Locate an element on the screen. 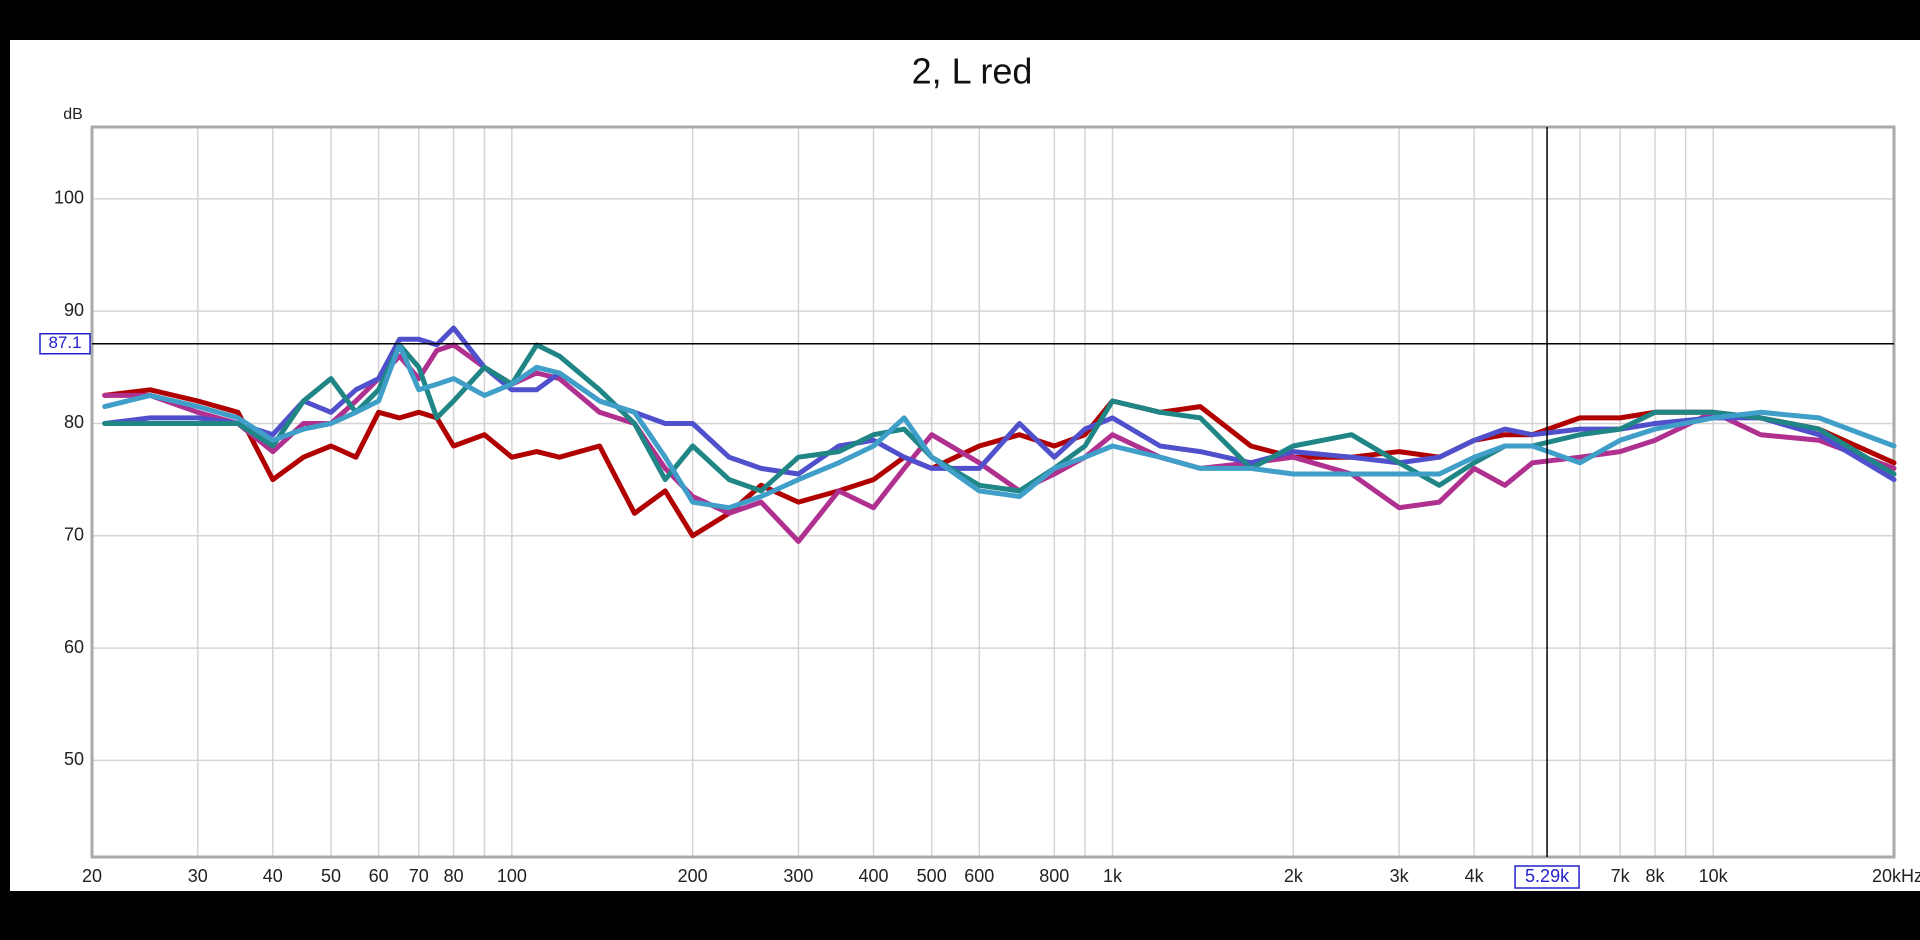  y-tick-label: 100 is located at coordinates (69, 198).